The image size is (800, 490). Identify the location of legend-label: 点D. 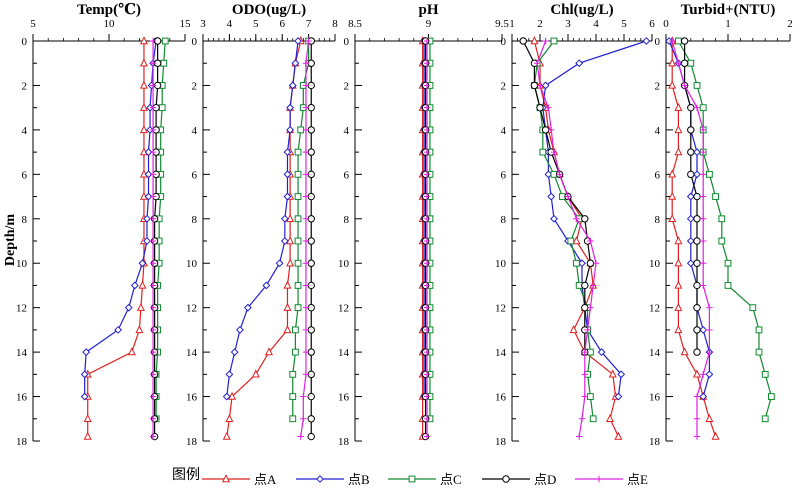
(545, 479).